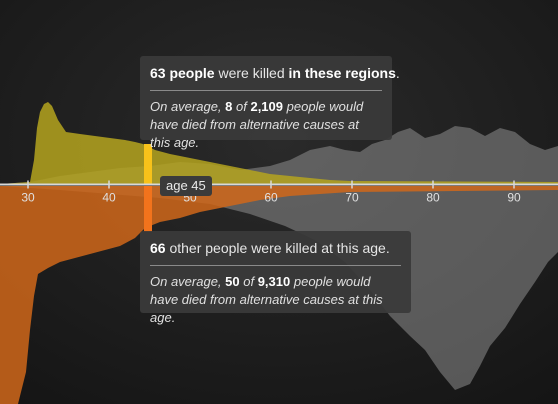  I want to click on x-tick-label-60: 60, so click(271, 198).